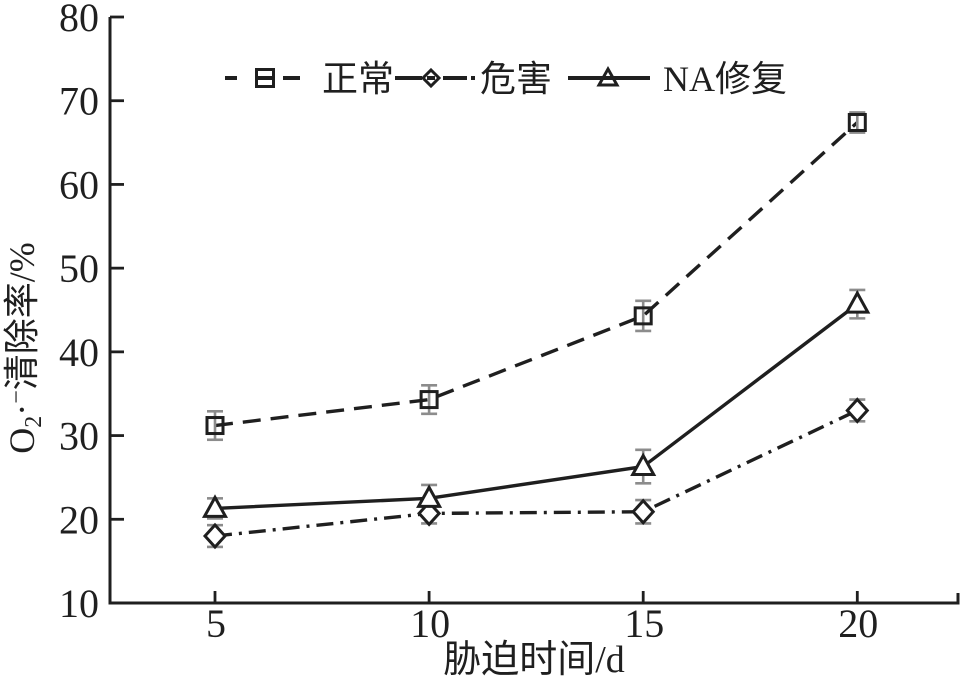 This screenshot has width=965, height=684. Describe the element at coordinates (79, 603) in the screenshot. I see `y-axis-tick-label: 10` at that location.